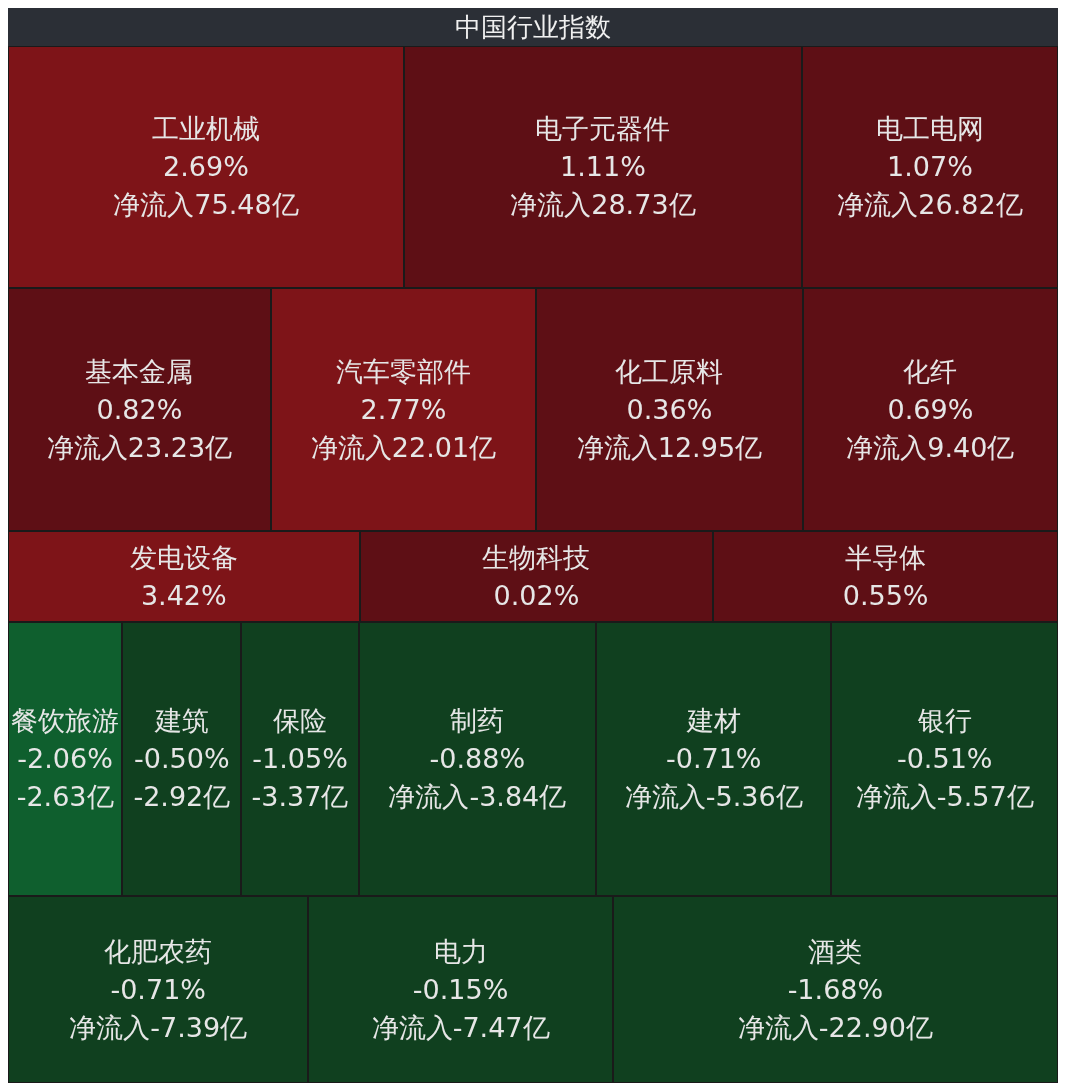  I want to click on data-label: 净流入22.01亿, so click(403, 447).